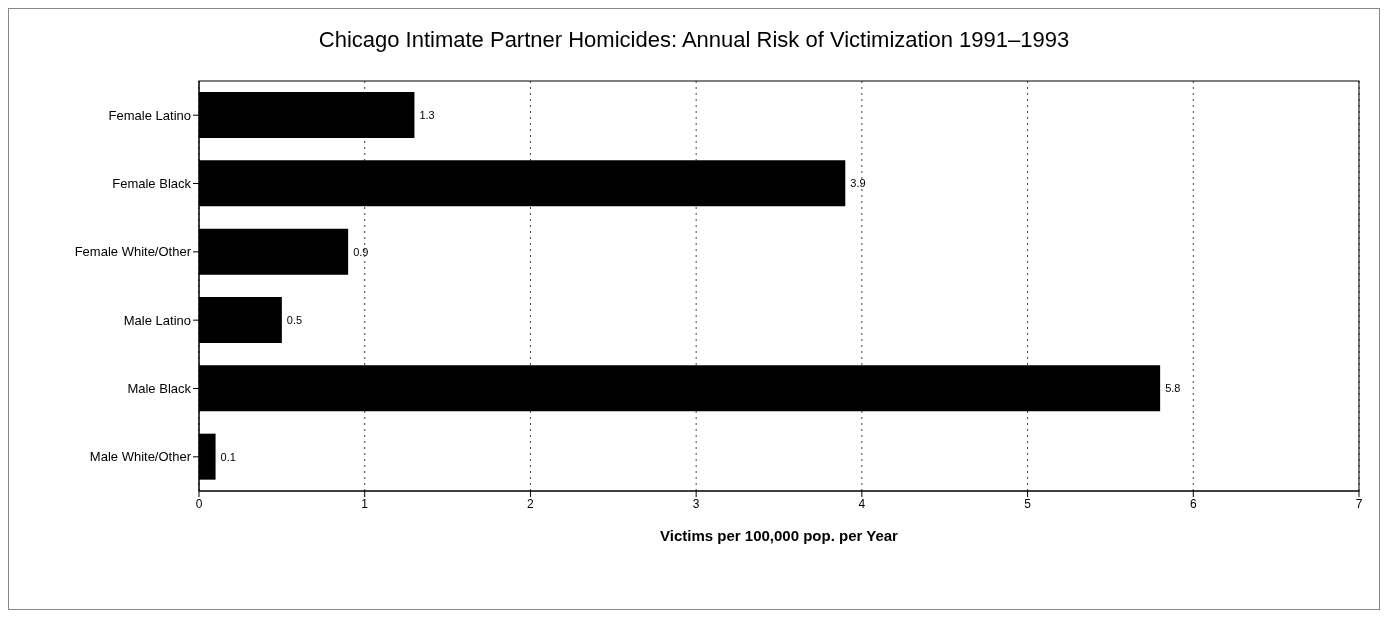  What do you see at coordinates (1028, 503) in the screenshot?
I see `x-tick-label: 5` at bounding box center [1028, 503].